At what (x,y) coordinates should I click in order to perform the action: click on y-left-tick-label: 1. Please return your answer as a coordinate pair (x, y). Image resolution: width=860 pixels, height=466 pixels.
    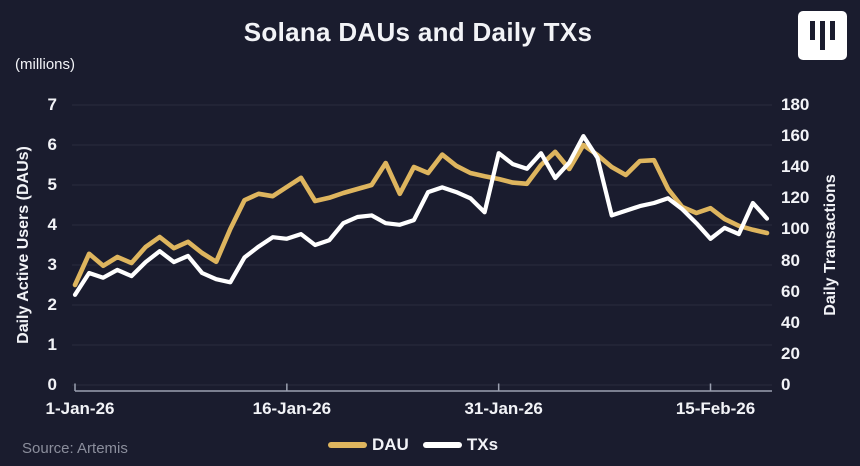
    Looking at the image, I should click on (52, 344).